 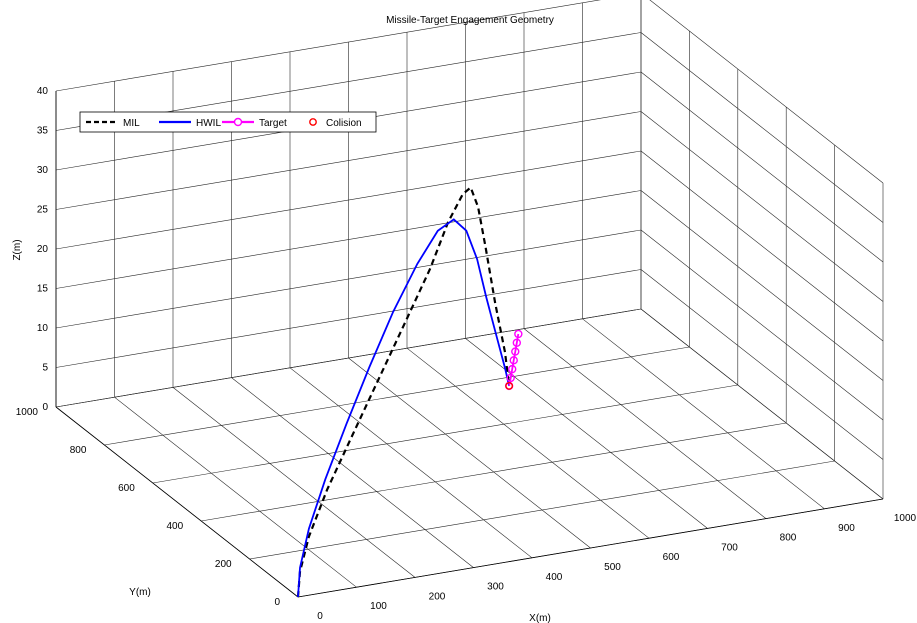 I want to click on x-axis-label: X(m), so click(x=540, y=618).